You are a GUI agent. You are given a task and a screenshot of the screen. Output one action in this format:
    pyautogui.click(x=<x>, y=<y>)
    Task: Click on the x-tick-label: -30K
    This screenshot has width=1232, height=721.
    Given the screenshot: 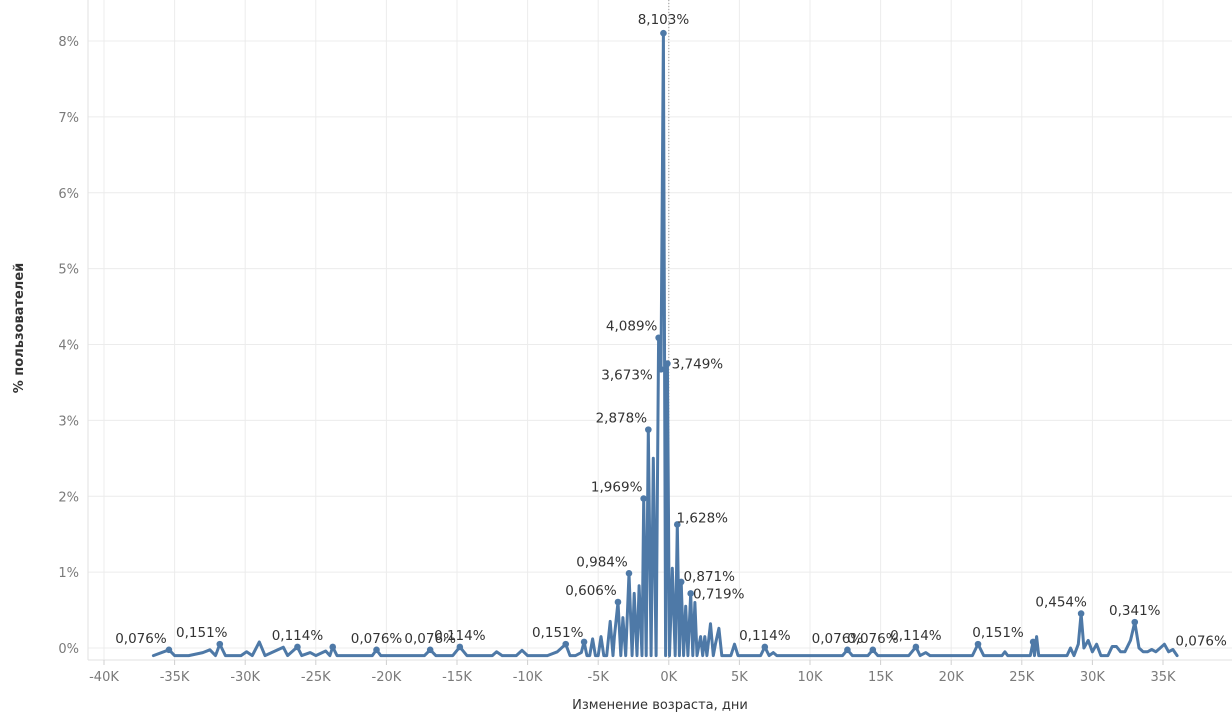 What is the action you would take?
    pyautogui.click(x=245, y=677)
    